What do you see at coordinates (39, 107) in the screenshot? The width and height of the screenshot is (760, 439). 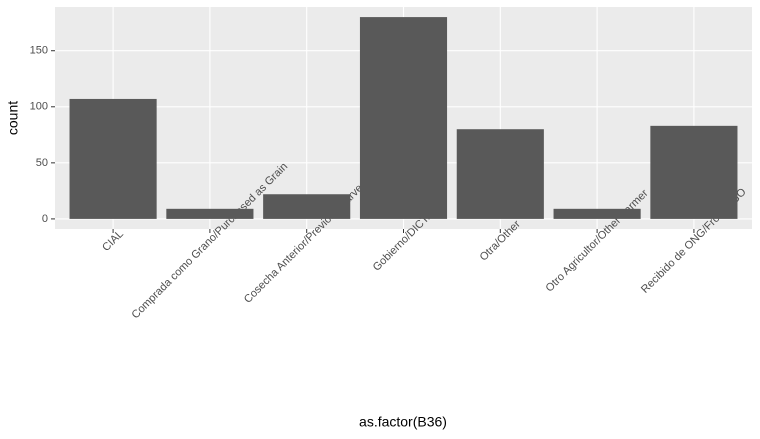 I see `y-tick-label: 100` at bounding box center [39, 107].